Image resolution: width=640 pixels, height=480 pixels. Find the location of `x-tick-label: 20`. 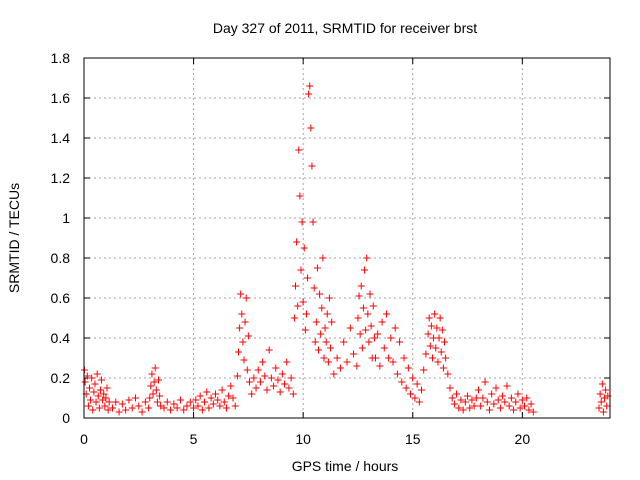

x-tick-label: 20 is located at coordinates (523, 439).